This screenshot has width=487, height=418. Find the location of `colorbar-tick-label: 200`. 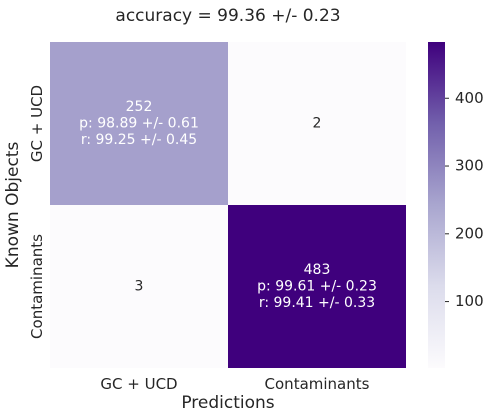

colorbar-tick-label: 200 is located at coordinates (469, 233).